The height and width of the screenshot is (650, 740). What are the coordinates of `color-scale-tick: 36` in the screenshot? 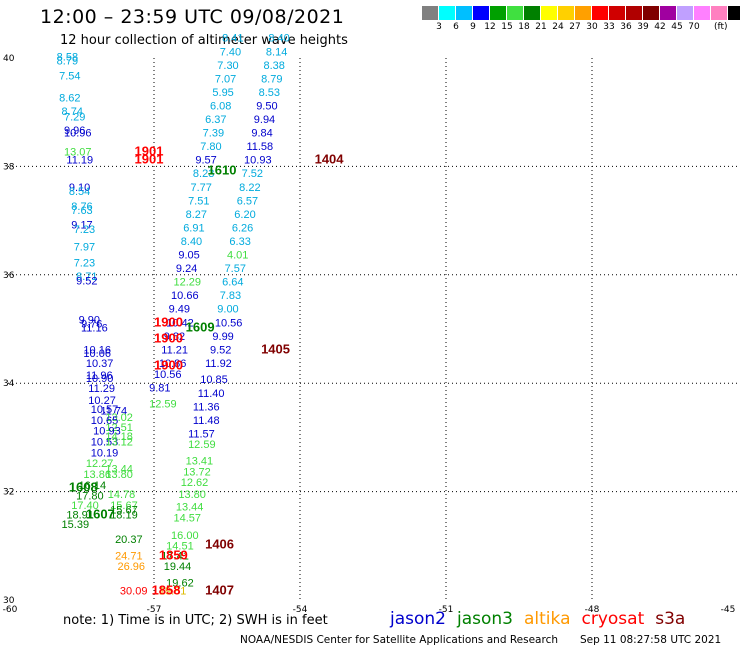 It's located at (626, 27).